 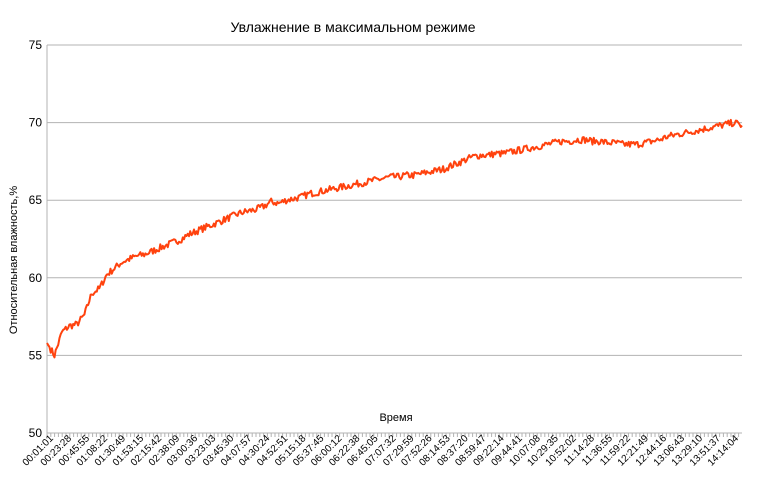 I want to click on y-axis-ticks: 50 55 60 65 70 75, so click(x=36, y=239).